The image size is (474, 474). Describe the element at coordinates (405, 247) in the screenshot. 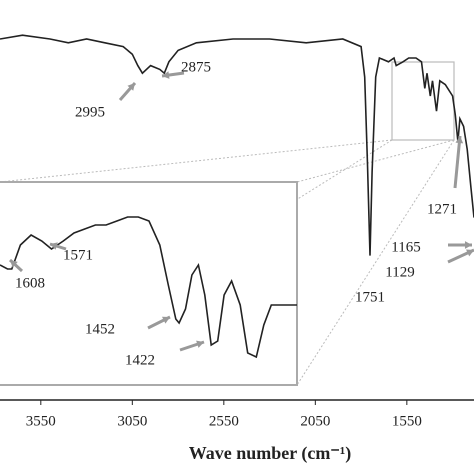

I see `peak-label: 1165` at that location.